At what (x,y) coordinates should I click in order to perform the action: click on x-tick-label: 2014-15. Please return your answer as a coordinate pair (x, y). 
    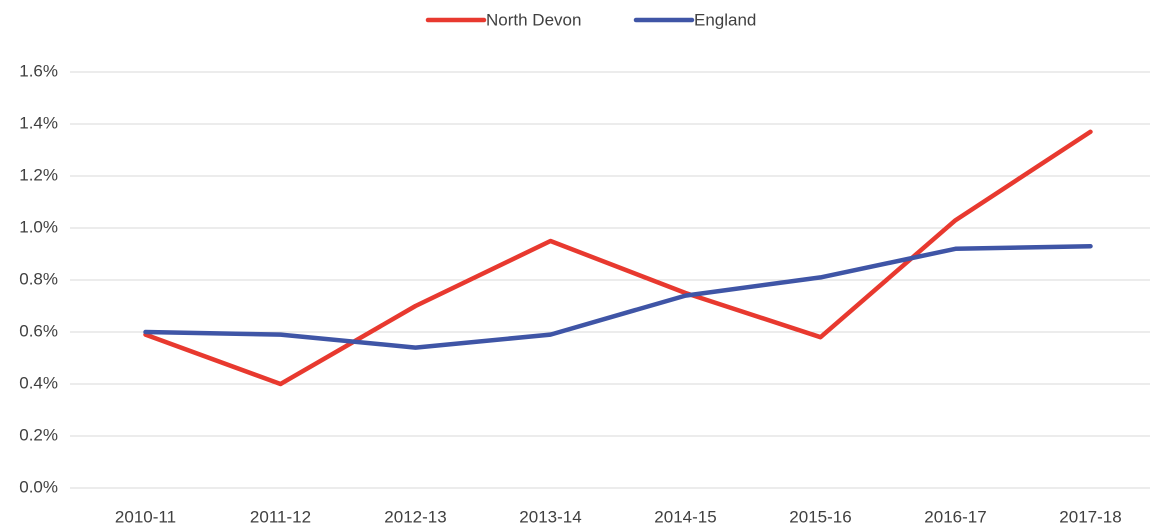
    Looking at the image, I should click on (685, 516).